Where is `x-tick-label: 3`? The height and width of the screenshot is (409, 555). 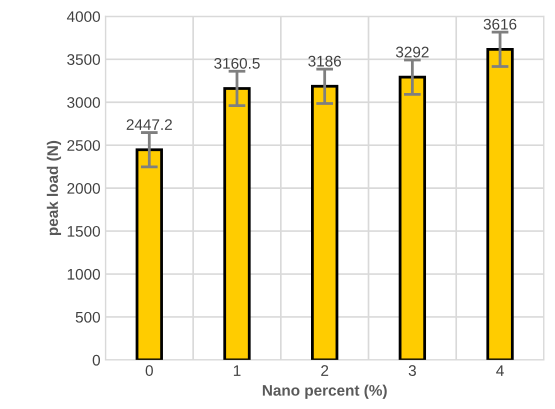
x-tick-label: 3 is located at coordinates (412, 370).